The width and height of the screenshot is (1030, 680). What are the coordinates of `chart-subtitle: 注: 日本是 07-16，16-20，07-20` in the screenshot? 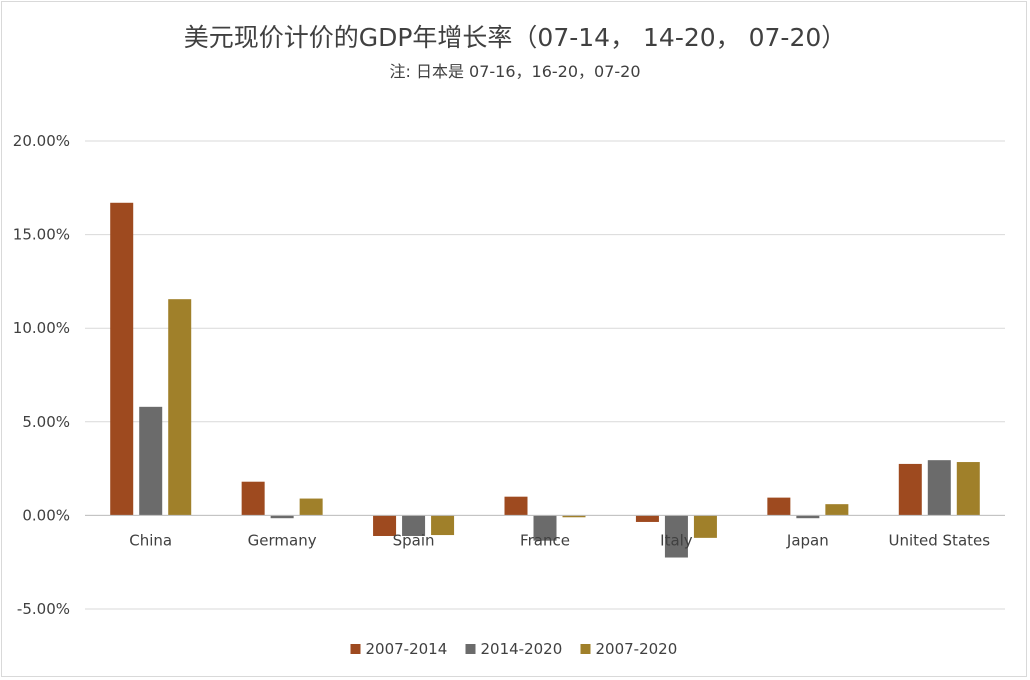 It's located at (515, 71).